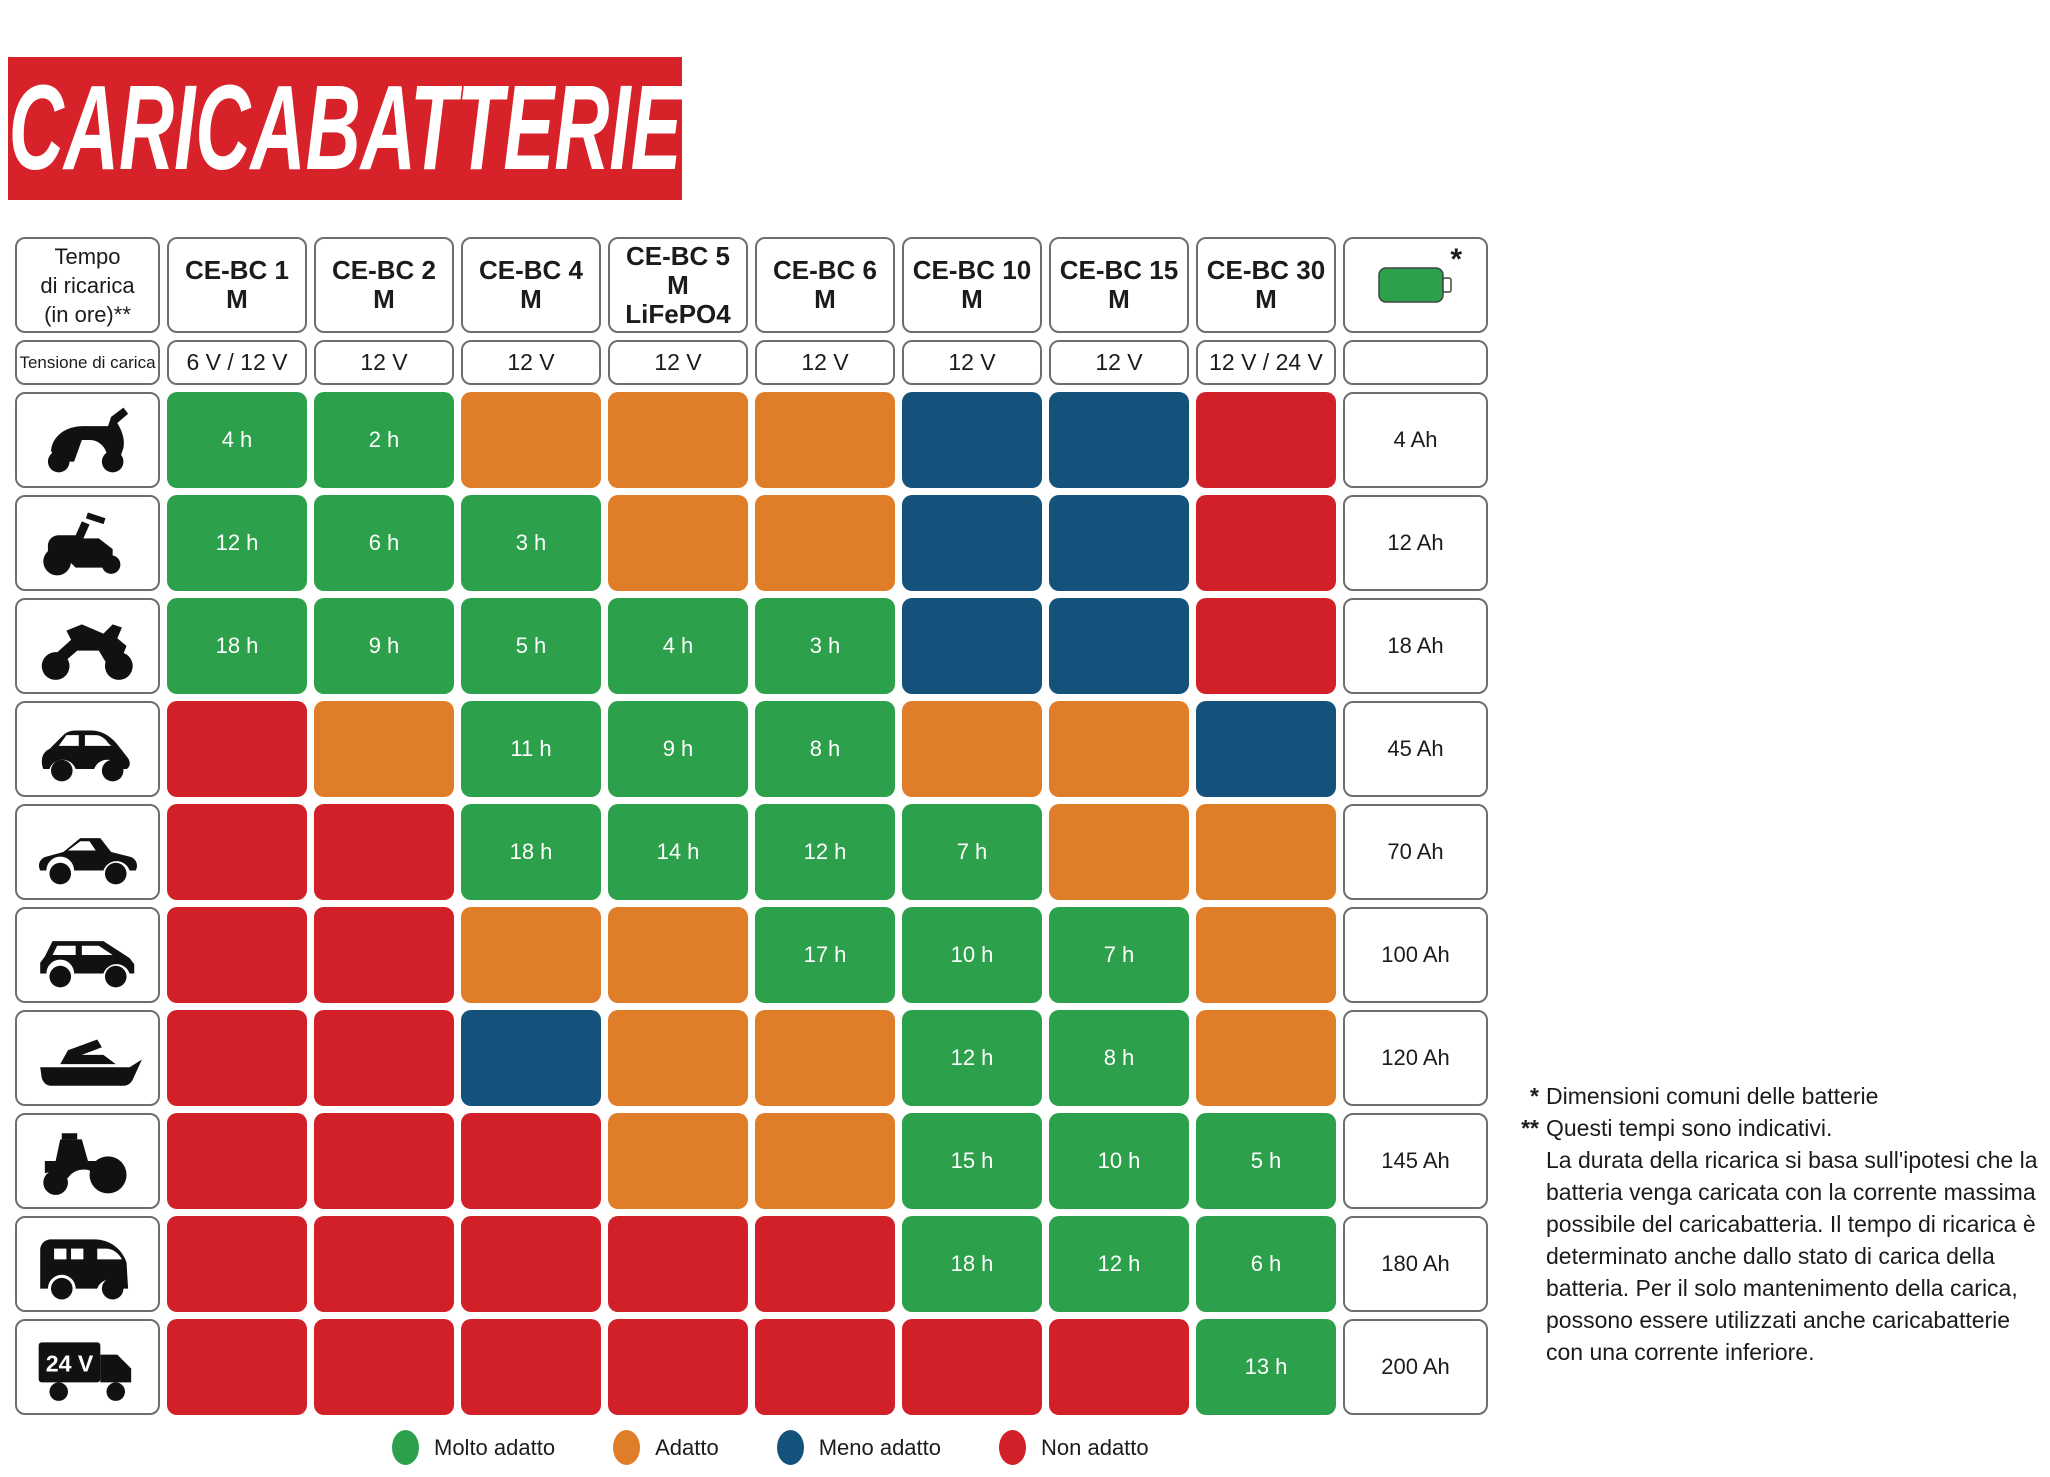 The image size is (2050, 1477). What do you see at coordinates (1266, 285) in the screenshot?
I see `charger-header-cell: CE-BC 30 M` at bounding box center [1266, 285].